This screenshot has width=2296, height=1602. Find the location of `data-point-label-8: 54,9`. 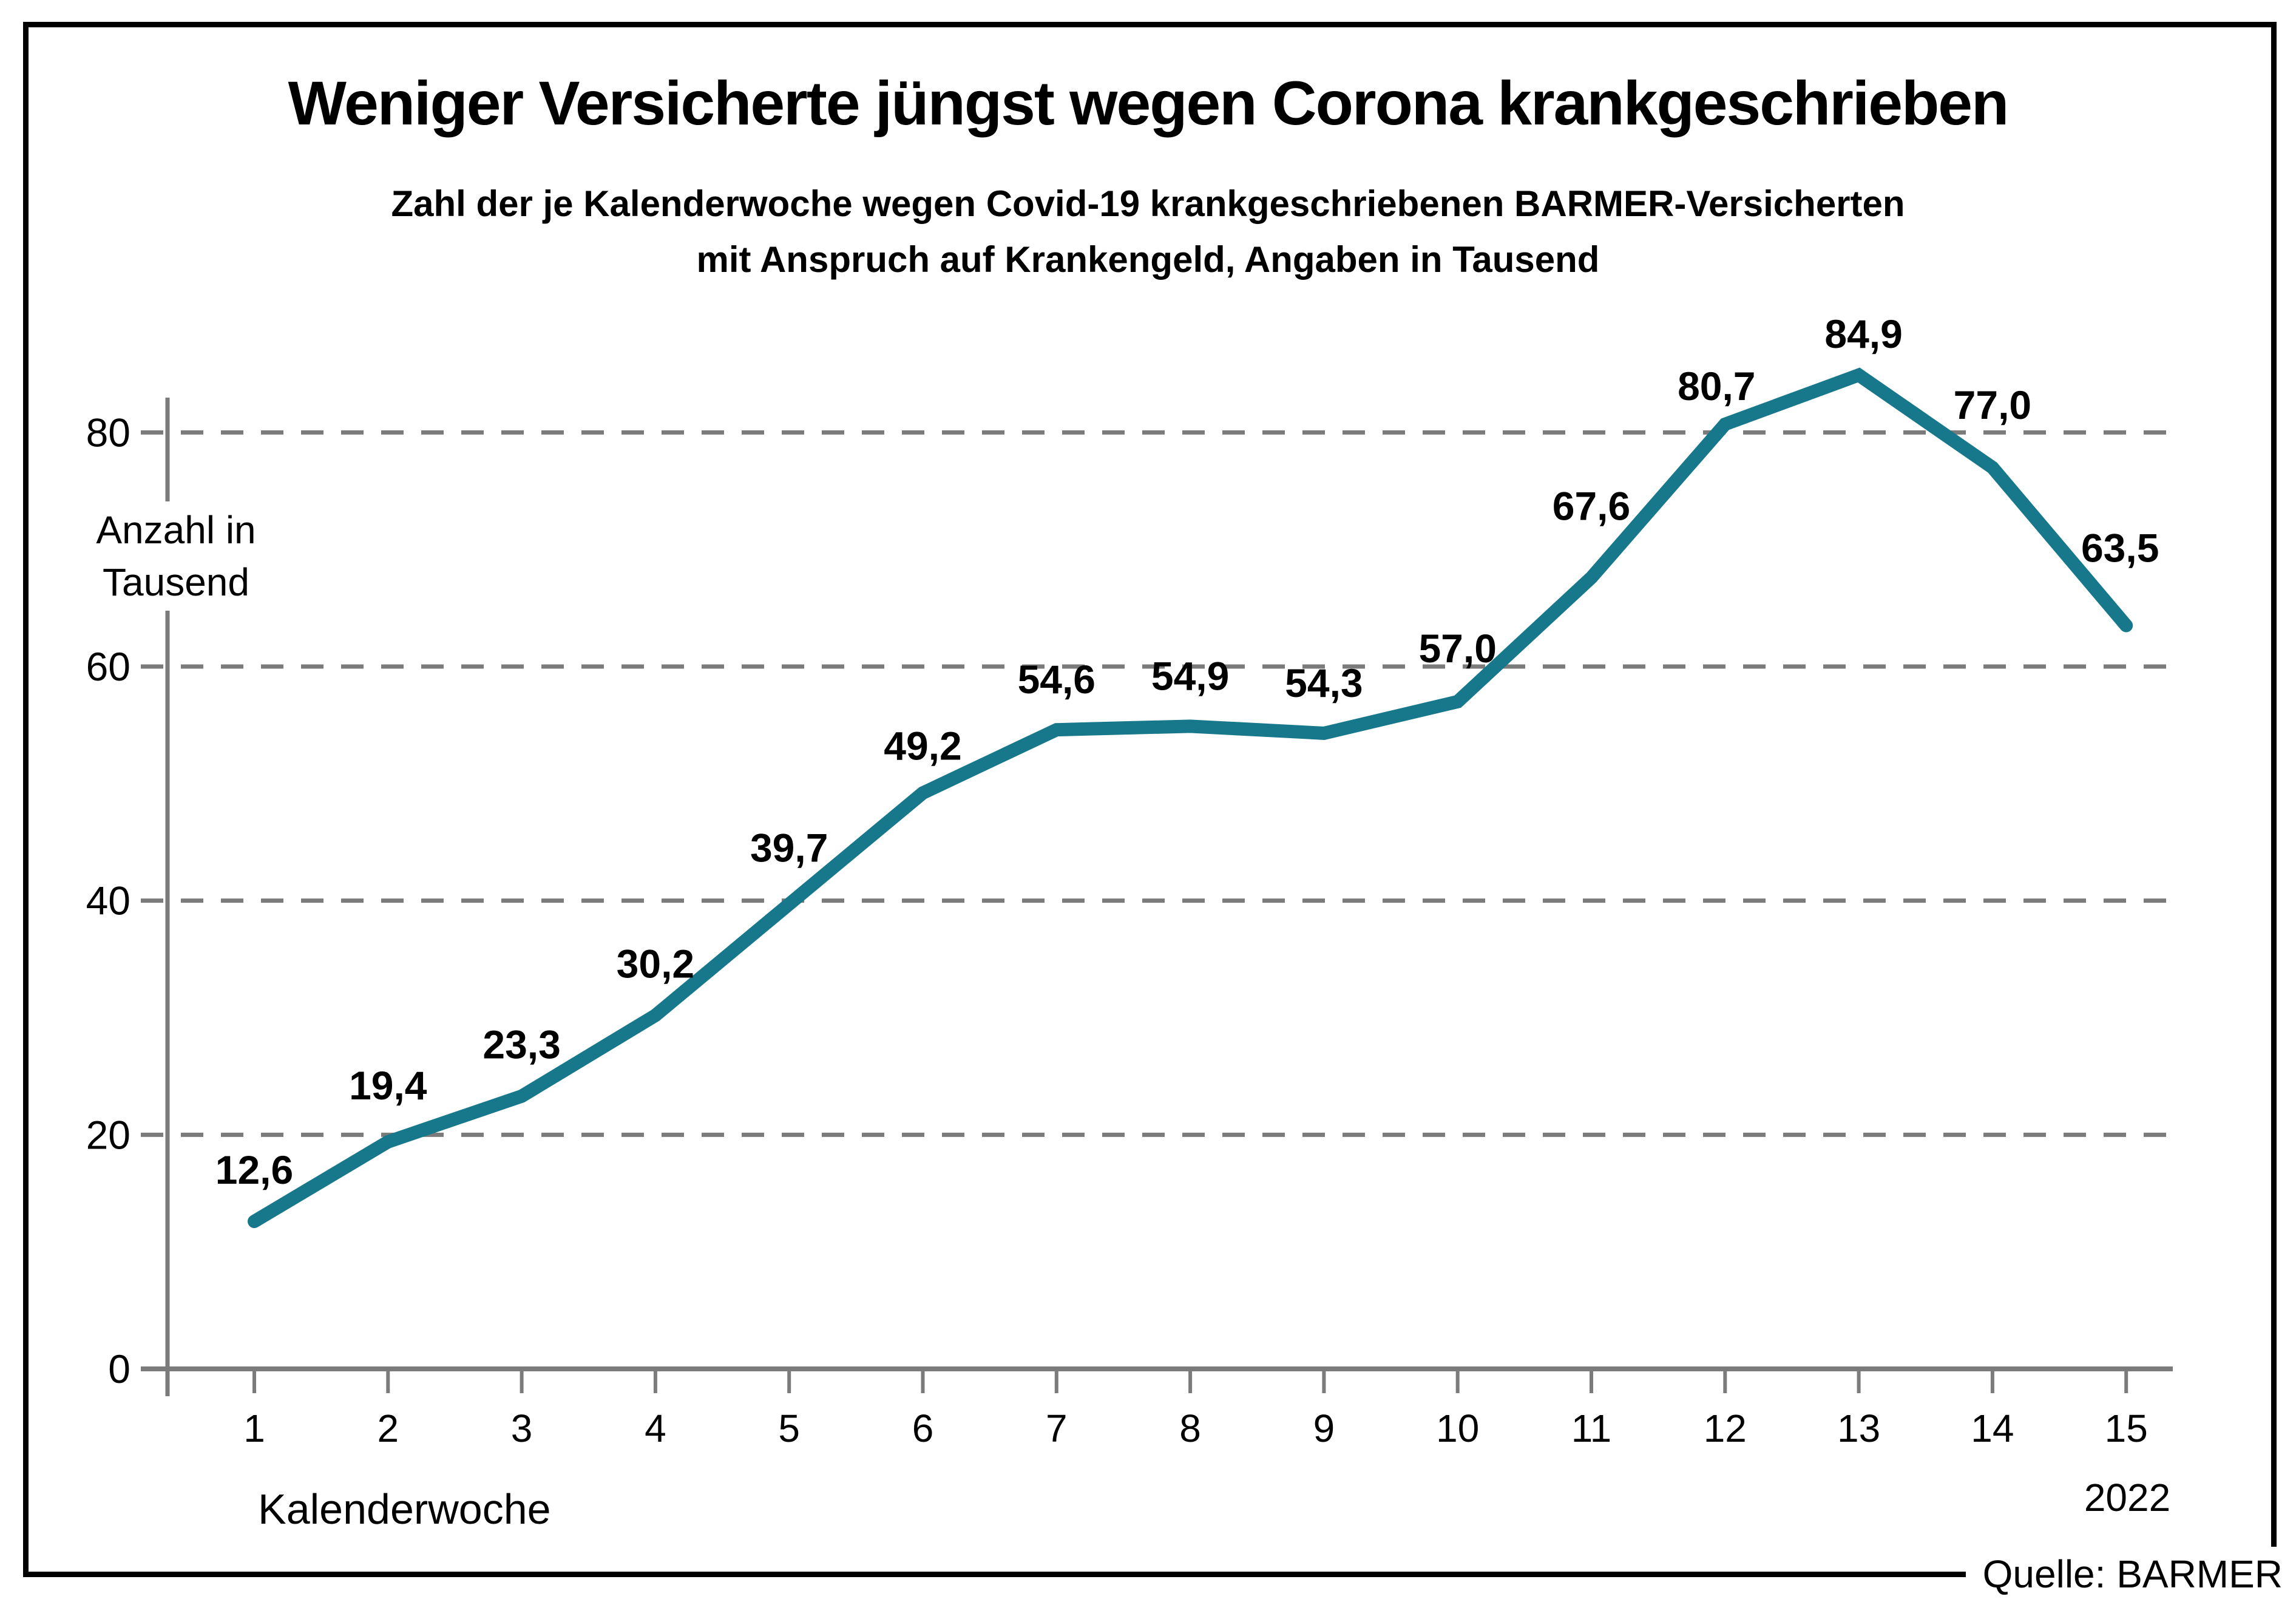

data-point-label-8: 54,9 is located at coordinates (1190, 675).